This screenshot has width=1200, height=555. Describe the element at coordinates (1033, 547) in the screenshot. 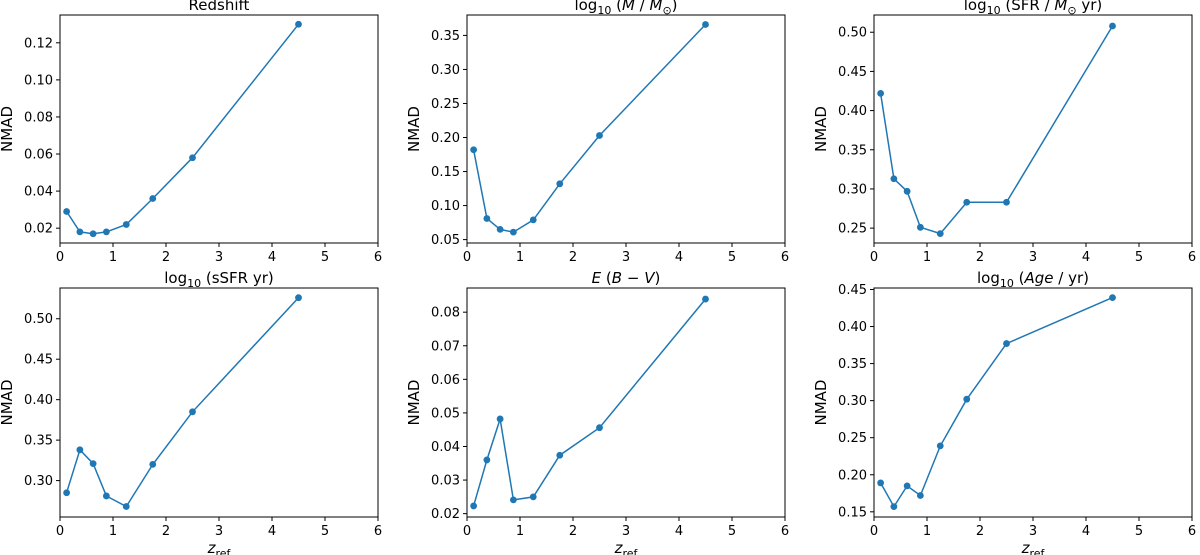

I see `x-axis-label: zref` at that location.